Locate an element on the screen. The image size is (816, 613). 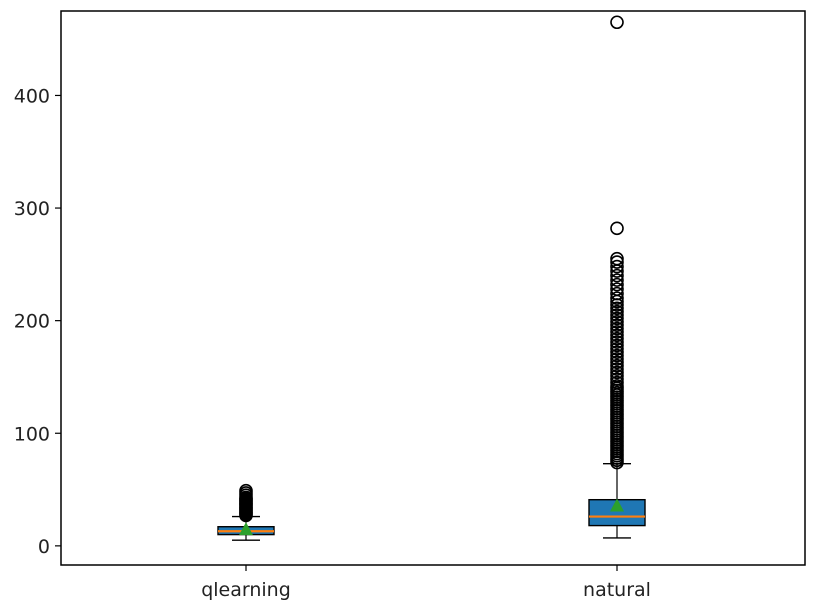
box-group-natural is located at coordinates (617, 277).